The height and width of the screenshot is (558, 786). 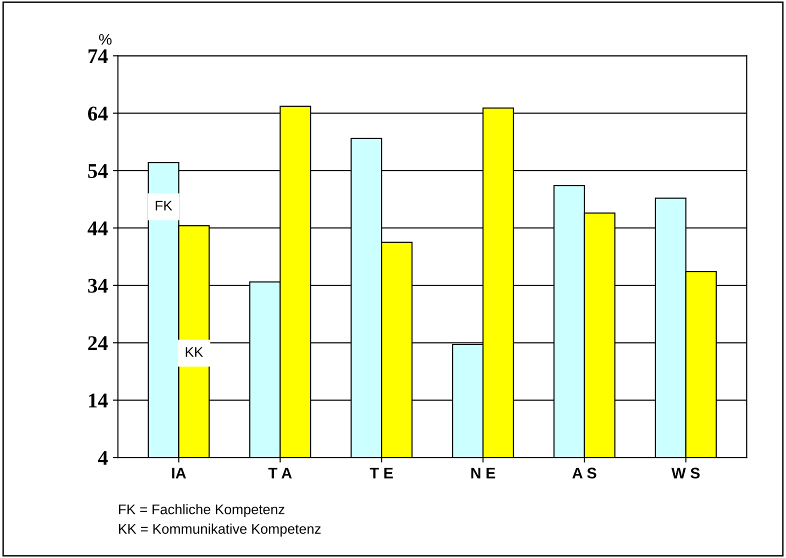 What do you see at coordinates (98, 171) in the screenshot?
I see `y-tick-label: 54` at bounding box center [98, 171].